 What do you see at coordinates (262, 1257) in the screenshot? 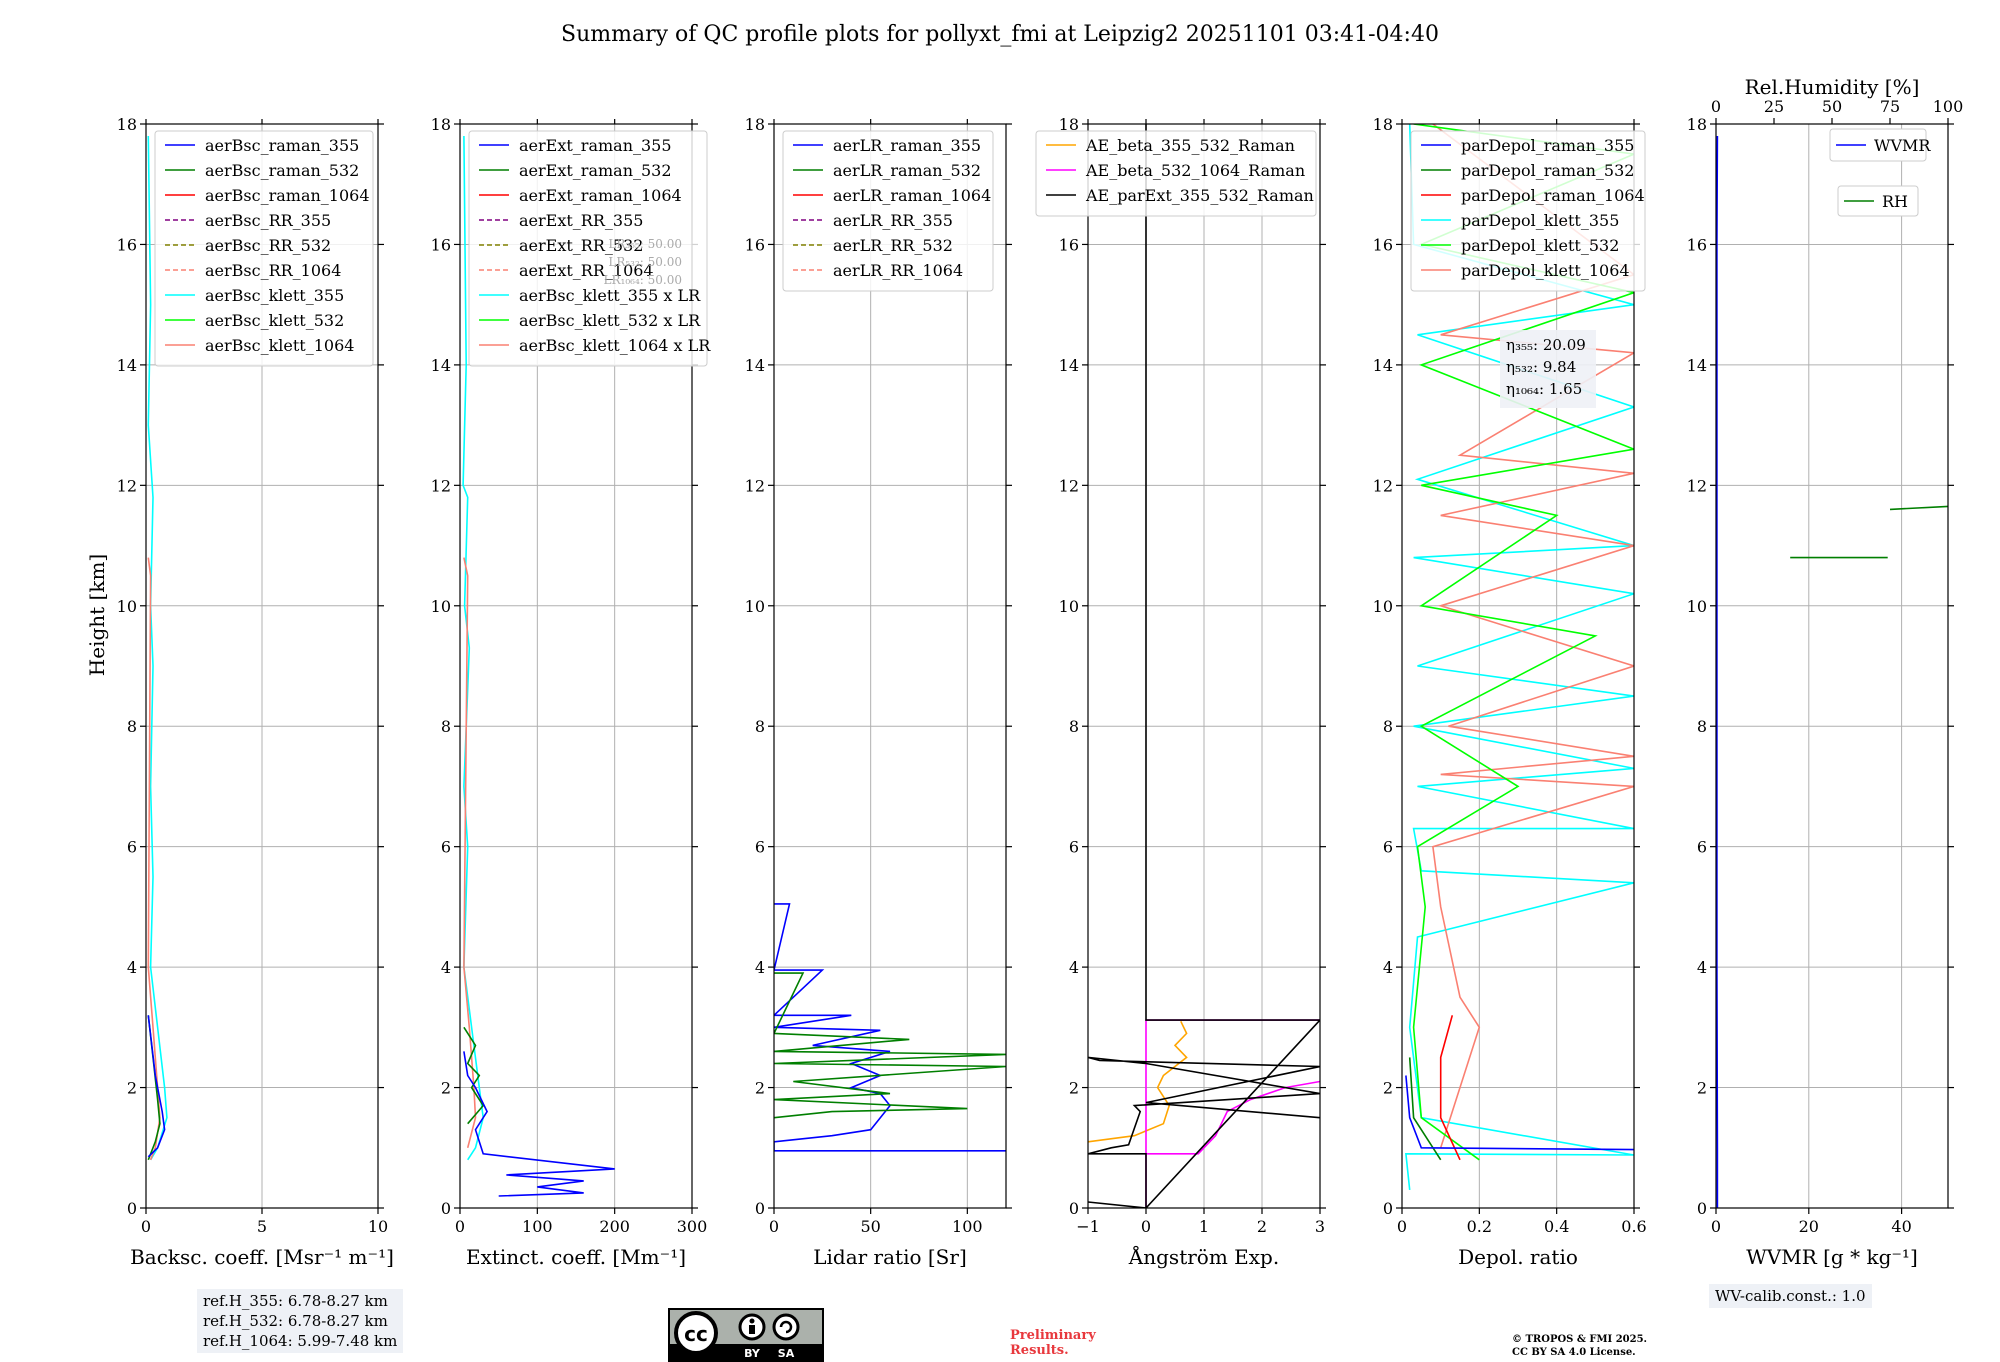
I see `x-axis-label: Backsc. coeff. [Msr⁻¹ m⁻¹]` at bounding box center [262, 1257].